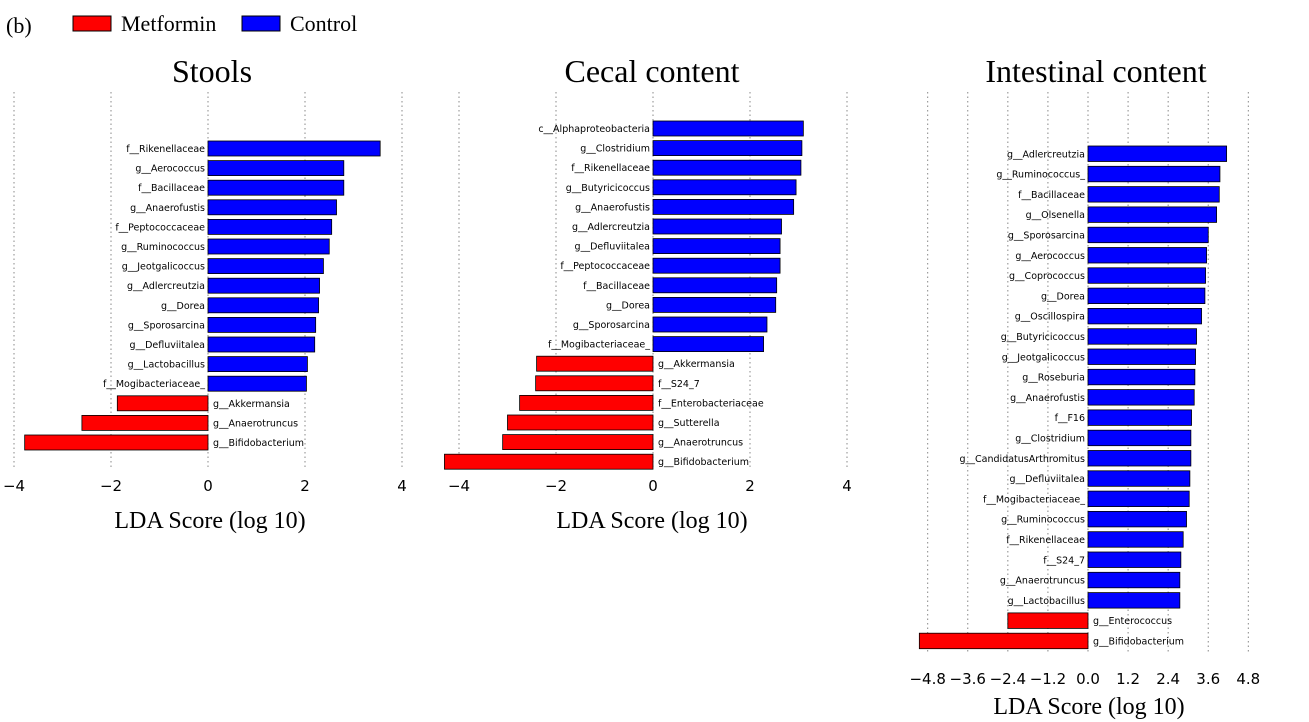  I want to click on x-tick-label: 2, so click(305, 486).